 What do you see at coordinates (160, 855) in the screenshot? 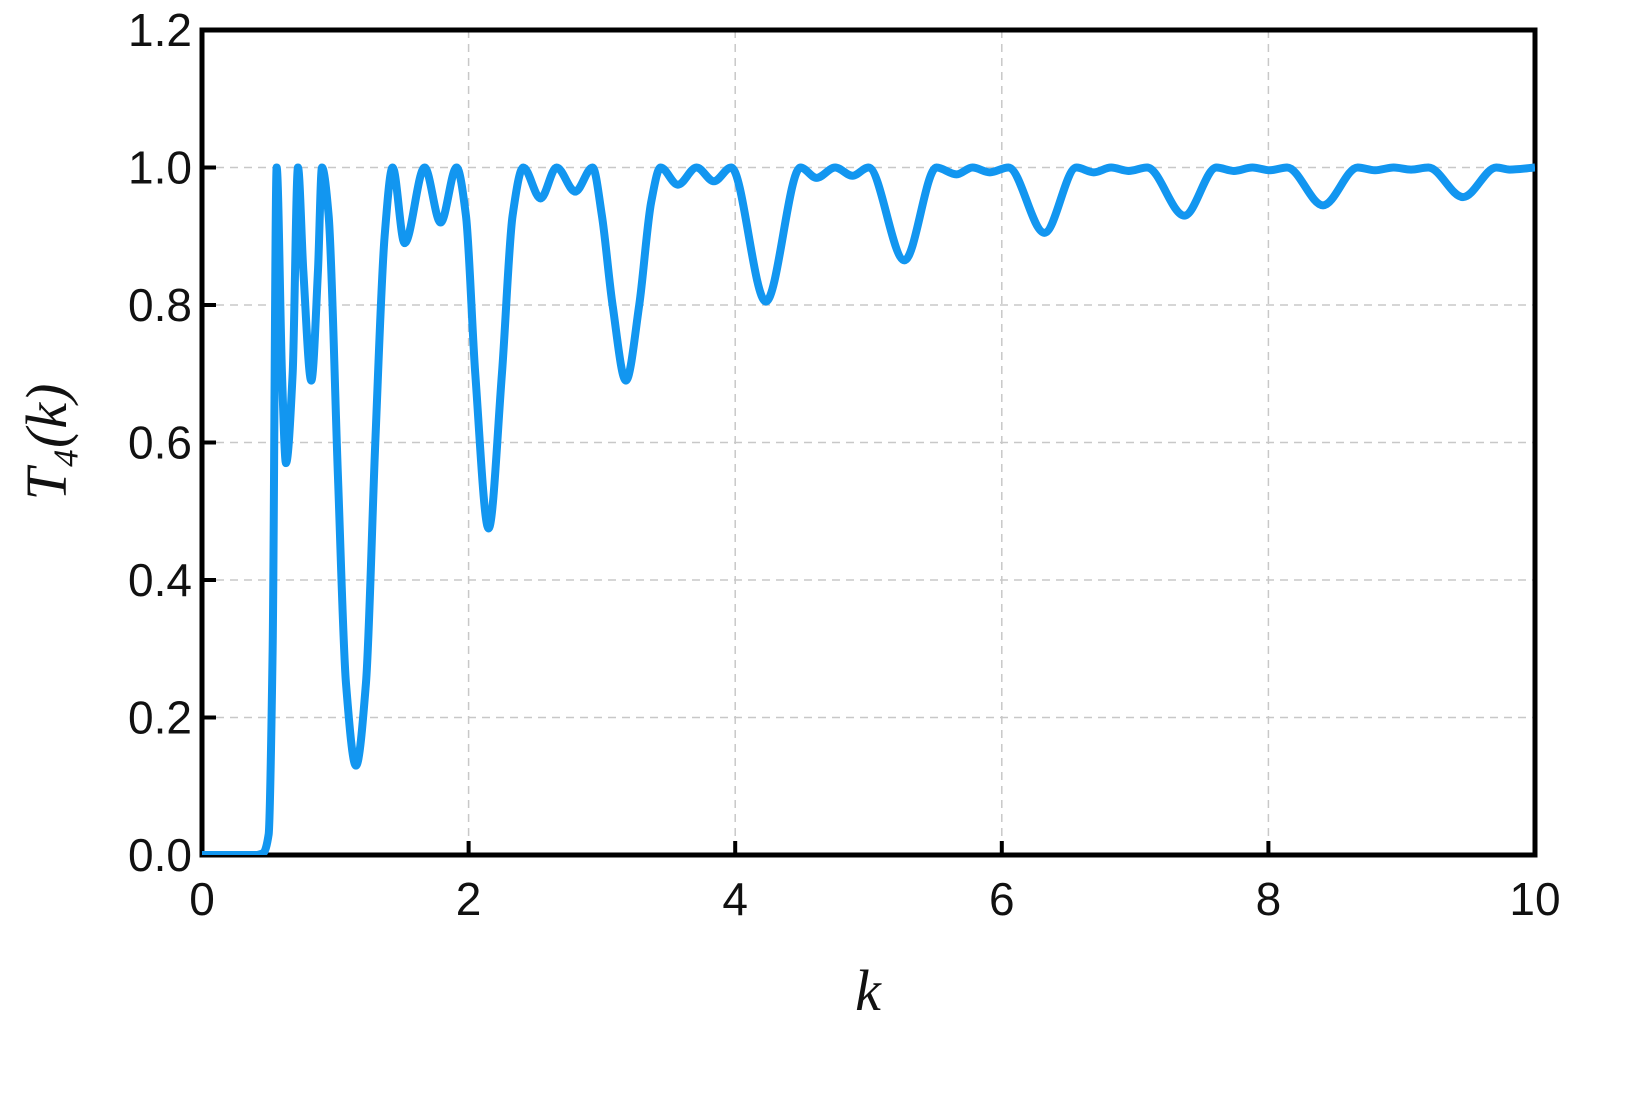
I see `y-tick-label: 0.0` at bounding box center [160, 855].